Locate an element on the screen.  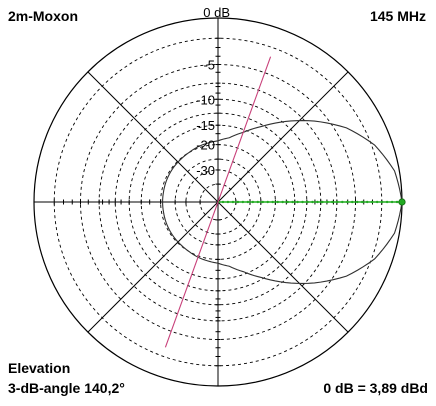
scale-label: -10 is located at coordinates (205, 99).